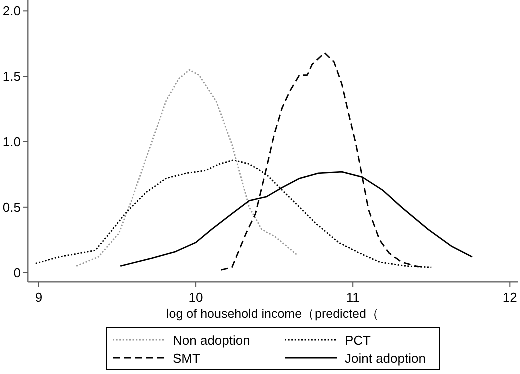 The image size is (520, 374). Describe the element at coordinates (17, 272) in the screenshot. I see `y-tick-label: 0` at that location.